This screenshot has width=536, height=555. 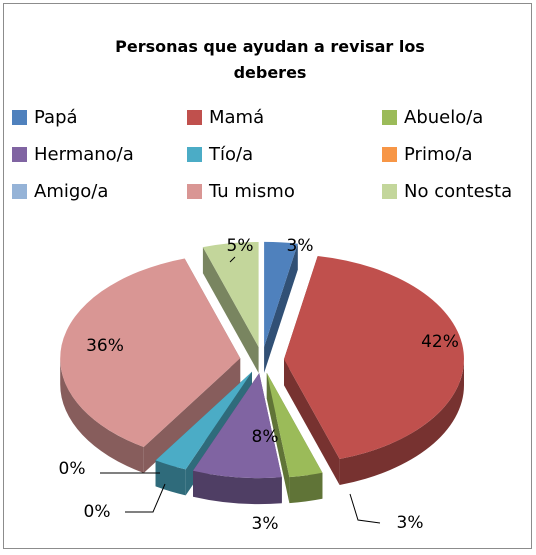 What do you see at coordinates (105, 346) in the screenshot?
I see `data-label: 36%` at bounding box center [105, 346].